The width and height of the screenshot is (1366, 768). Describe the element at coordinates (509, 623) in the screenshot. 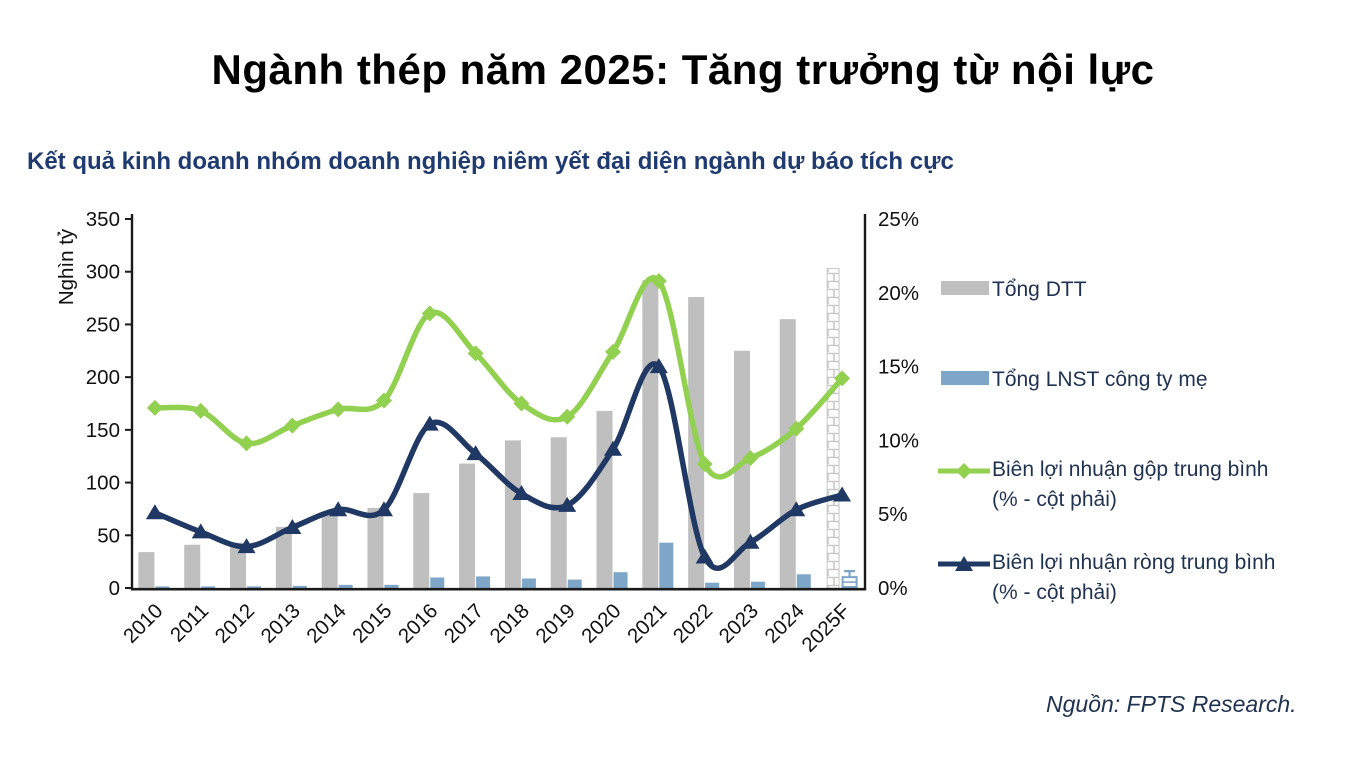

I see `svg-text: 2018` at that location.